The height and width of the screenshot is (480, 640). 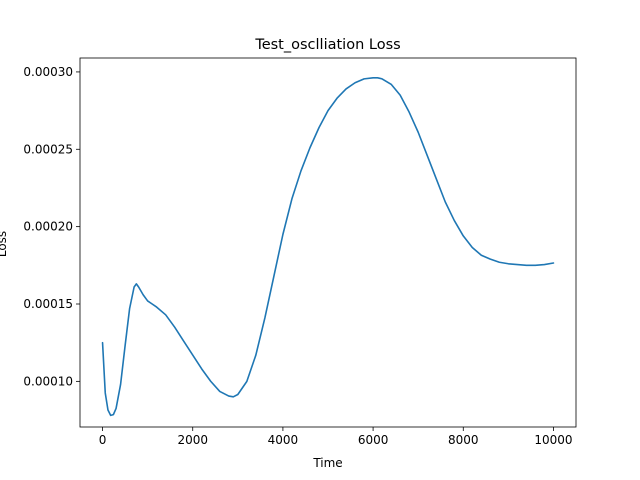 What do you see at coordinates (103, 440) in the screenshot?
I see `x-tick-label: 0` at bounding box center [103, 440].